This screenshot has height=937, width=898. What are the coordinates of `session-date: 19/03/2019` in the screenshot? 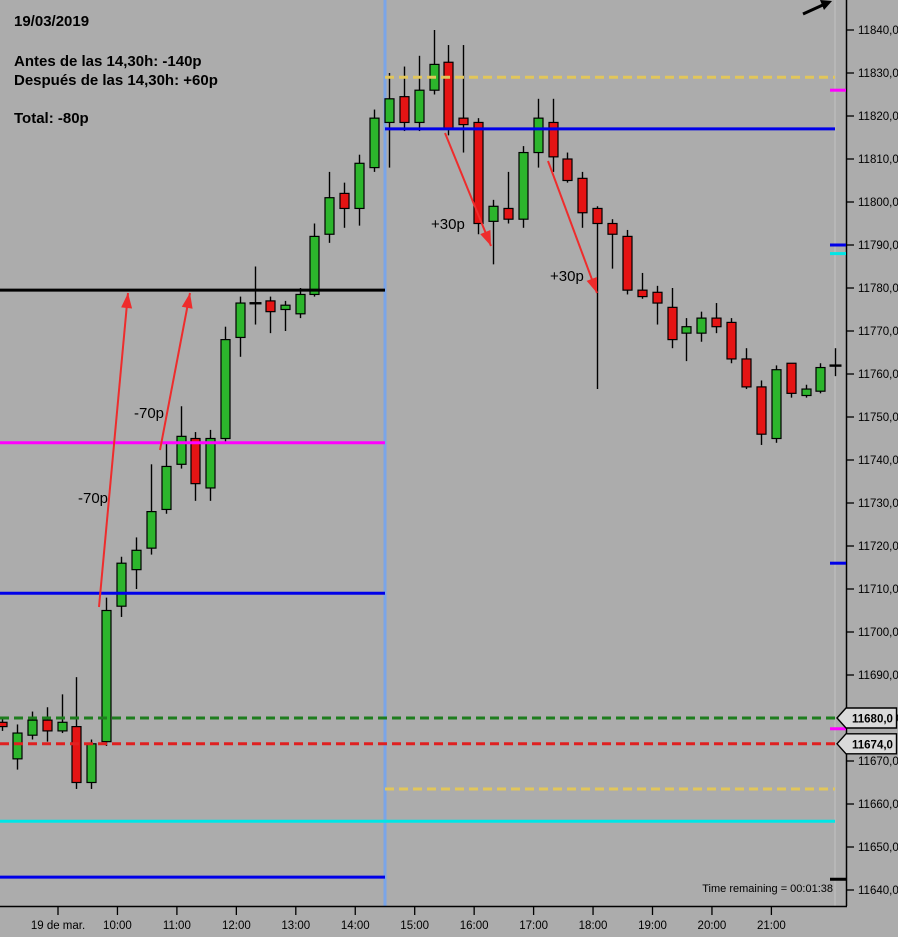 It's located at (52, 21).